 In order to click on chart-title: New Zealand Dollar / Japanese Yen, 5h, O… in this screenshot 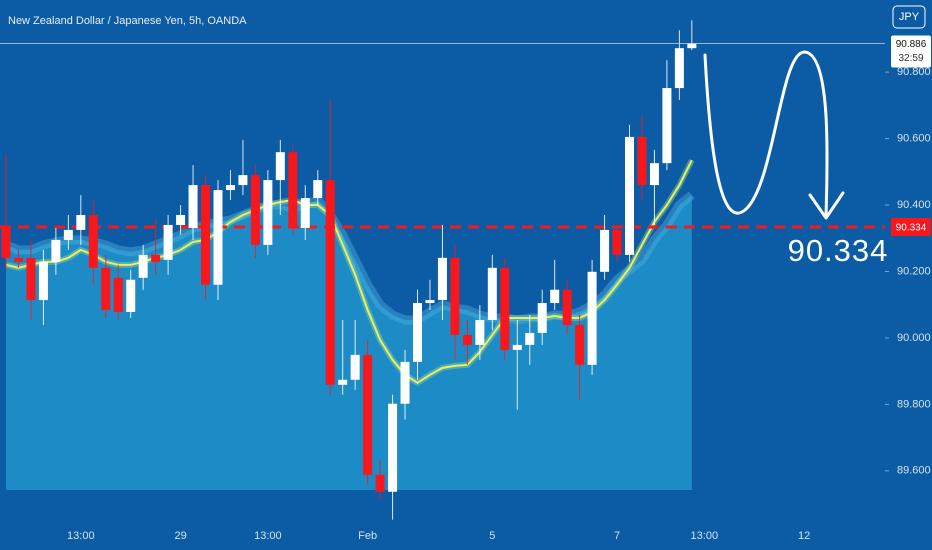, I will do `click(127, 21)`.